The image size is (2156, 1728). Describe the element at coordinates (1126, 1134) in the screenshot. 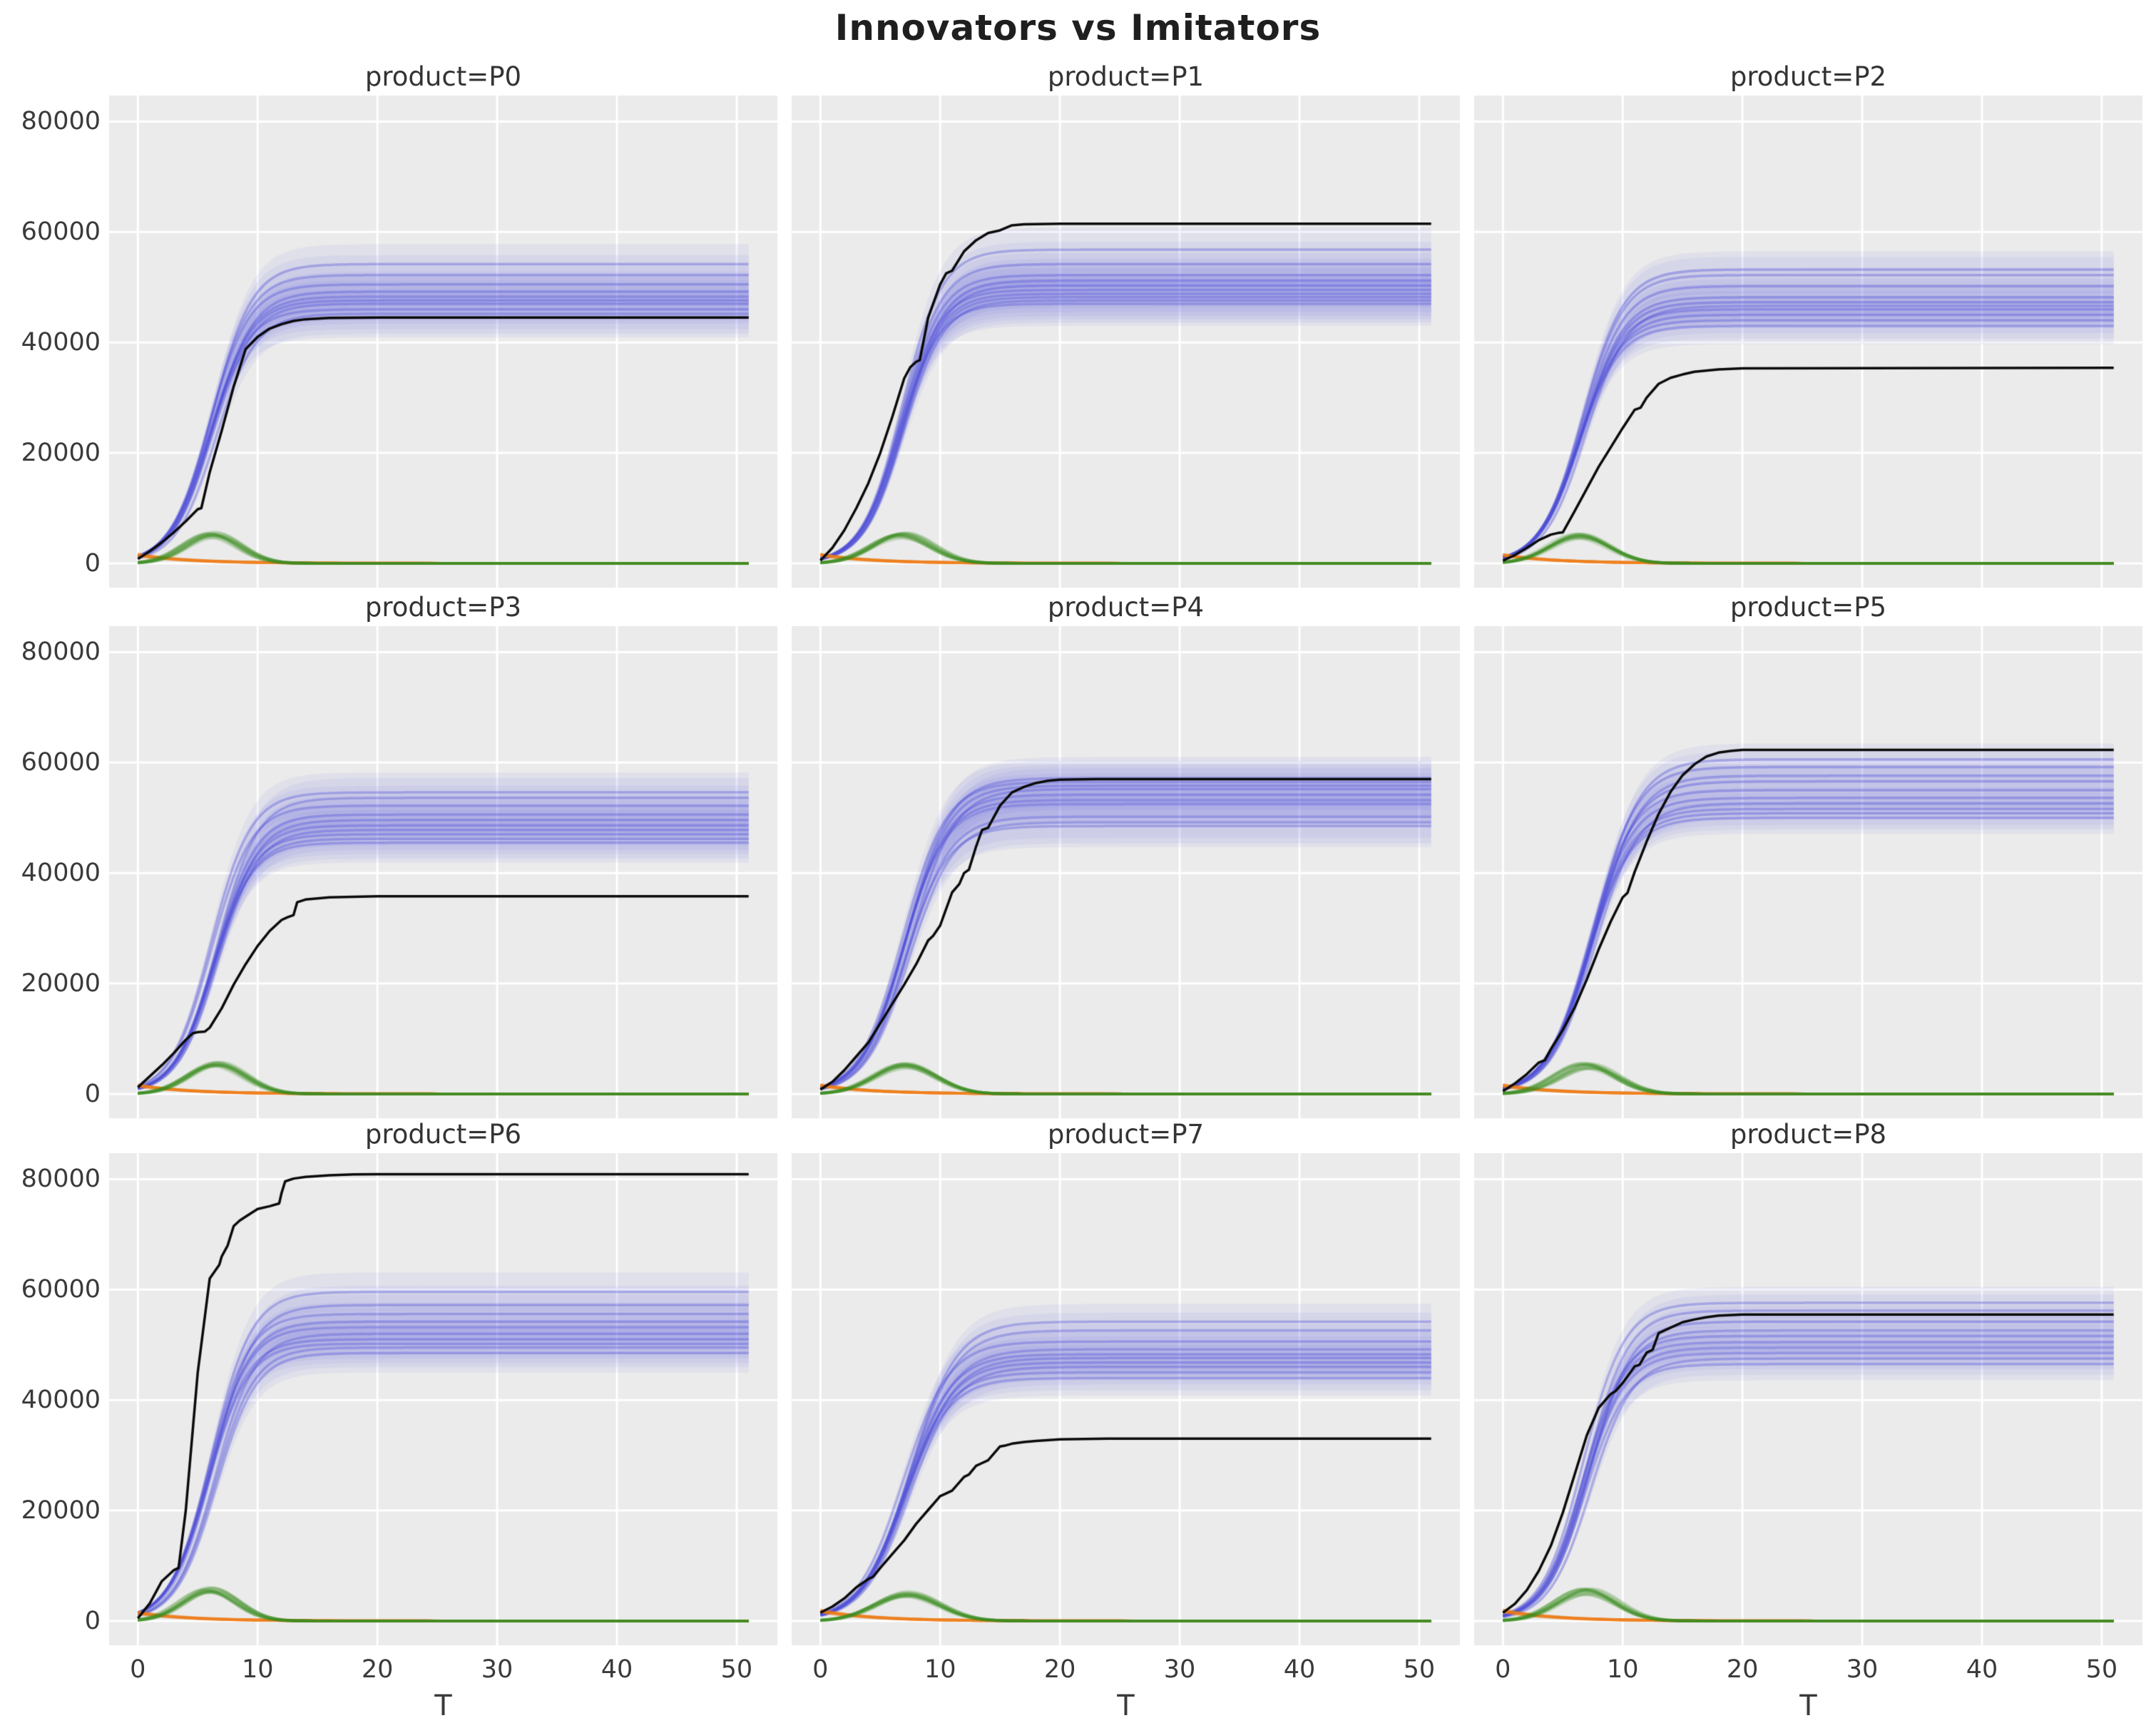

I see `panel-title-P7: product=P7` at that location.